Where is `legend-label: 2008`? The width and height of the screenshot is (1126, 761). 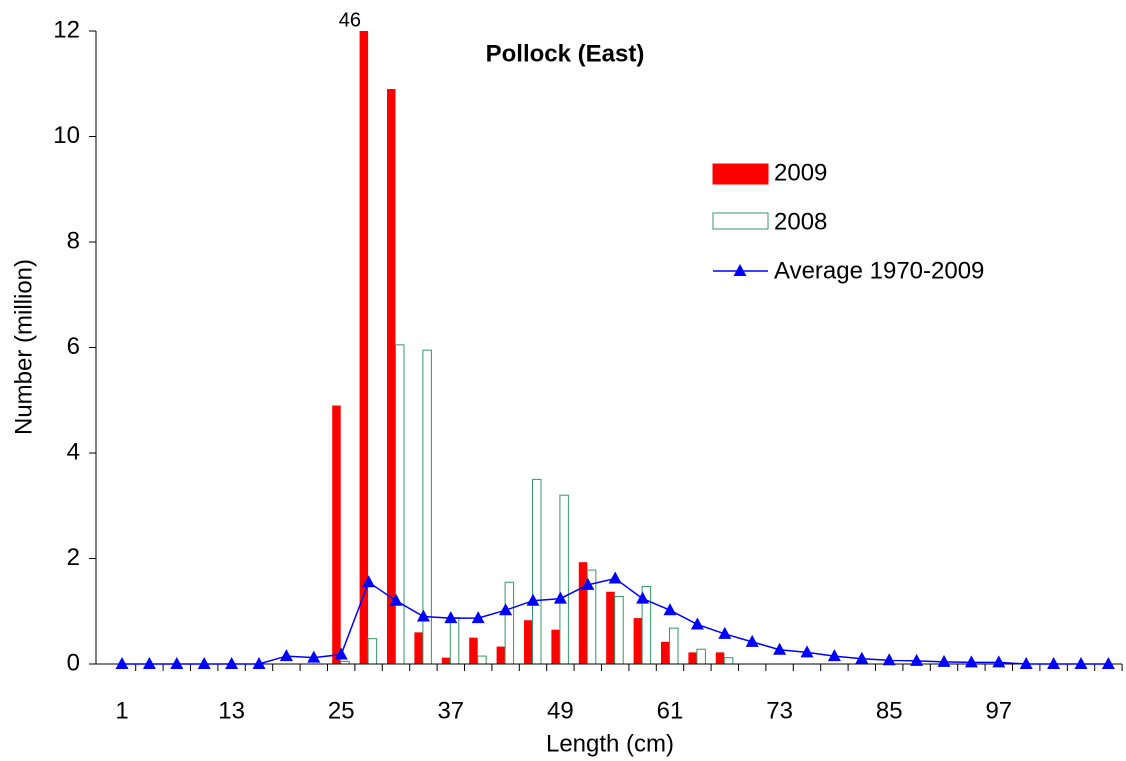 legend-label: 2008 is located at coordinates (800, 221).